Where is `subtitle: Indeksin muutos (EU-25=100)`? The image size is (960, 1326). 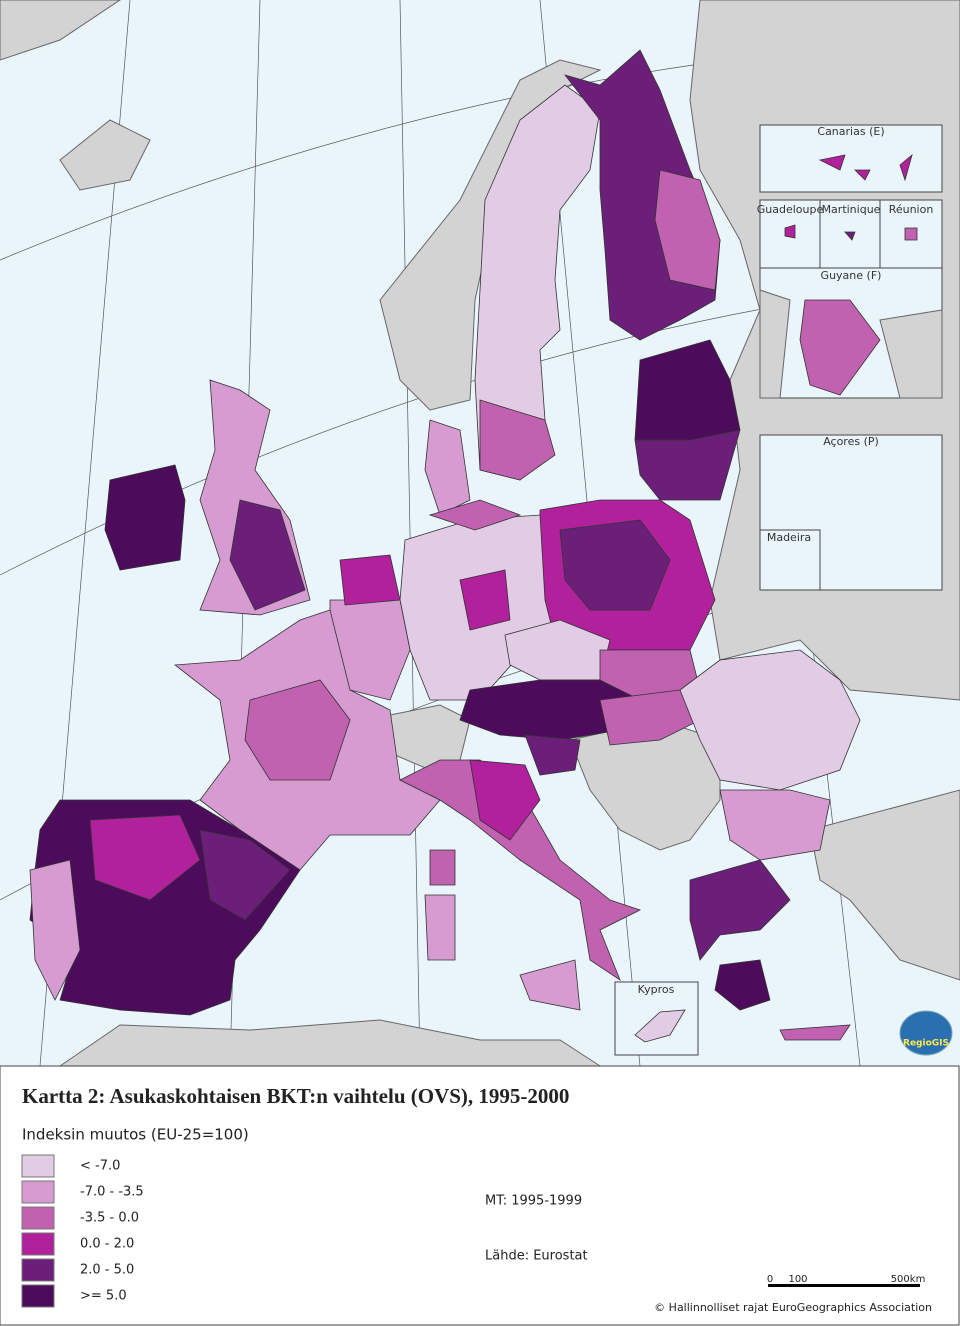
subtitle: Indeksin muutos (EU-25=100) is located at coordinates (135, 1135).